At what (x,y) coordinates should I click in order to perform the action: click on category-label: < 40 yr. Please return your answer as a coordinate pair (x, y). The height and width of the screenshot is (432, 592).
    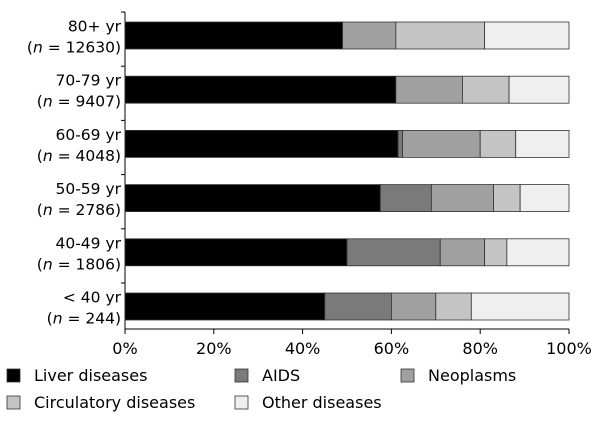
    Looking at the image, I should click on (92, 298).